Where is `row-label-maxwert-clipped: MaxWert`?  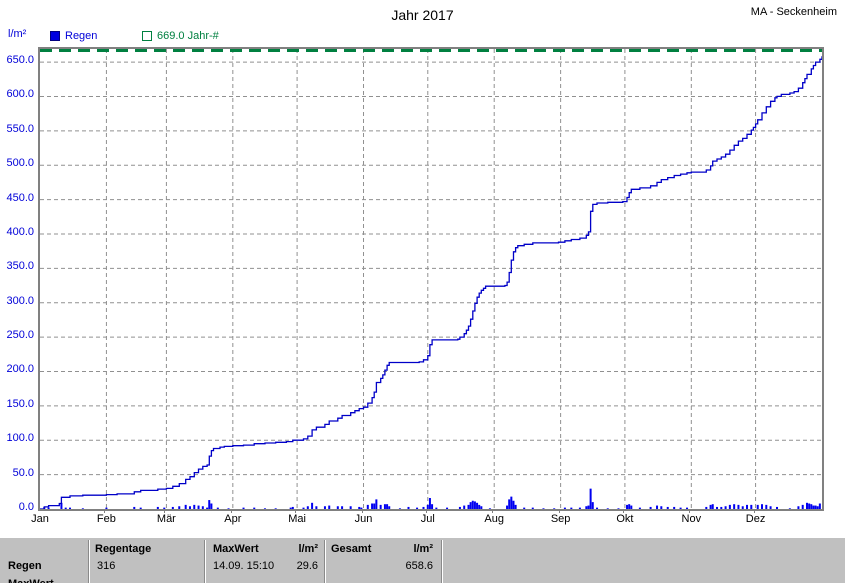
row-label-maxwert-clipped: MaxWert is located at coordinates (31, 580).